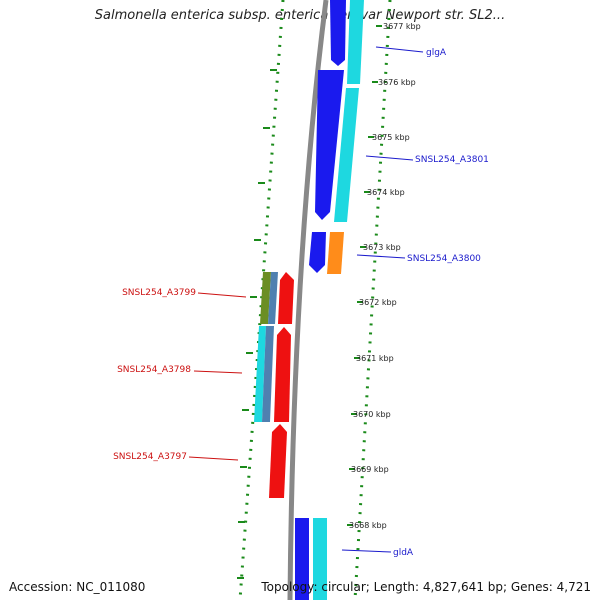  Describe the element at coordinates (317, 252) in the screenshot. I see `gene-A3800-blue` at that location.